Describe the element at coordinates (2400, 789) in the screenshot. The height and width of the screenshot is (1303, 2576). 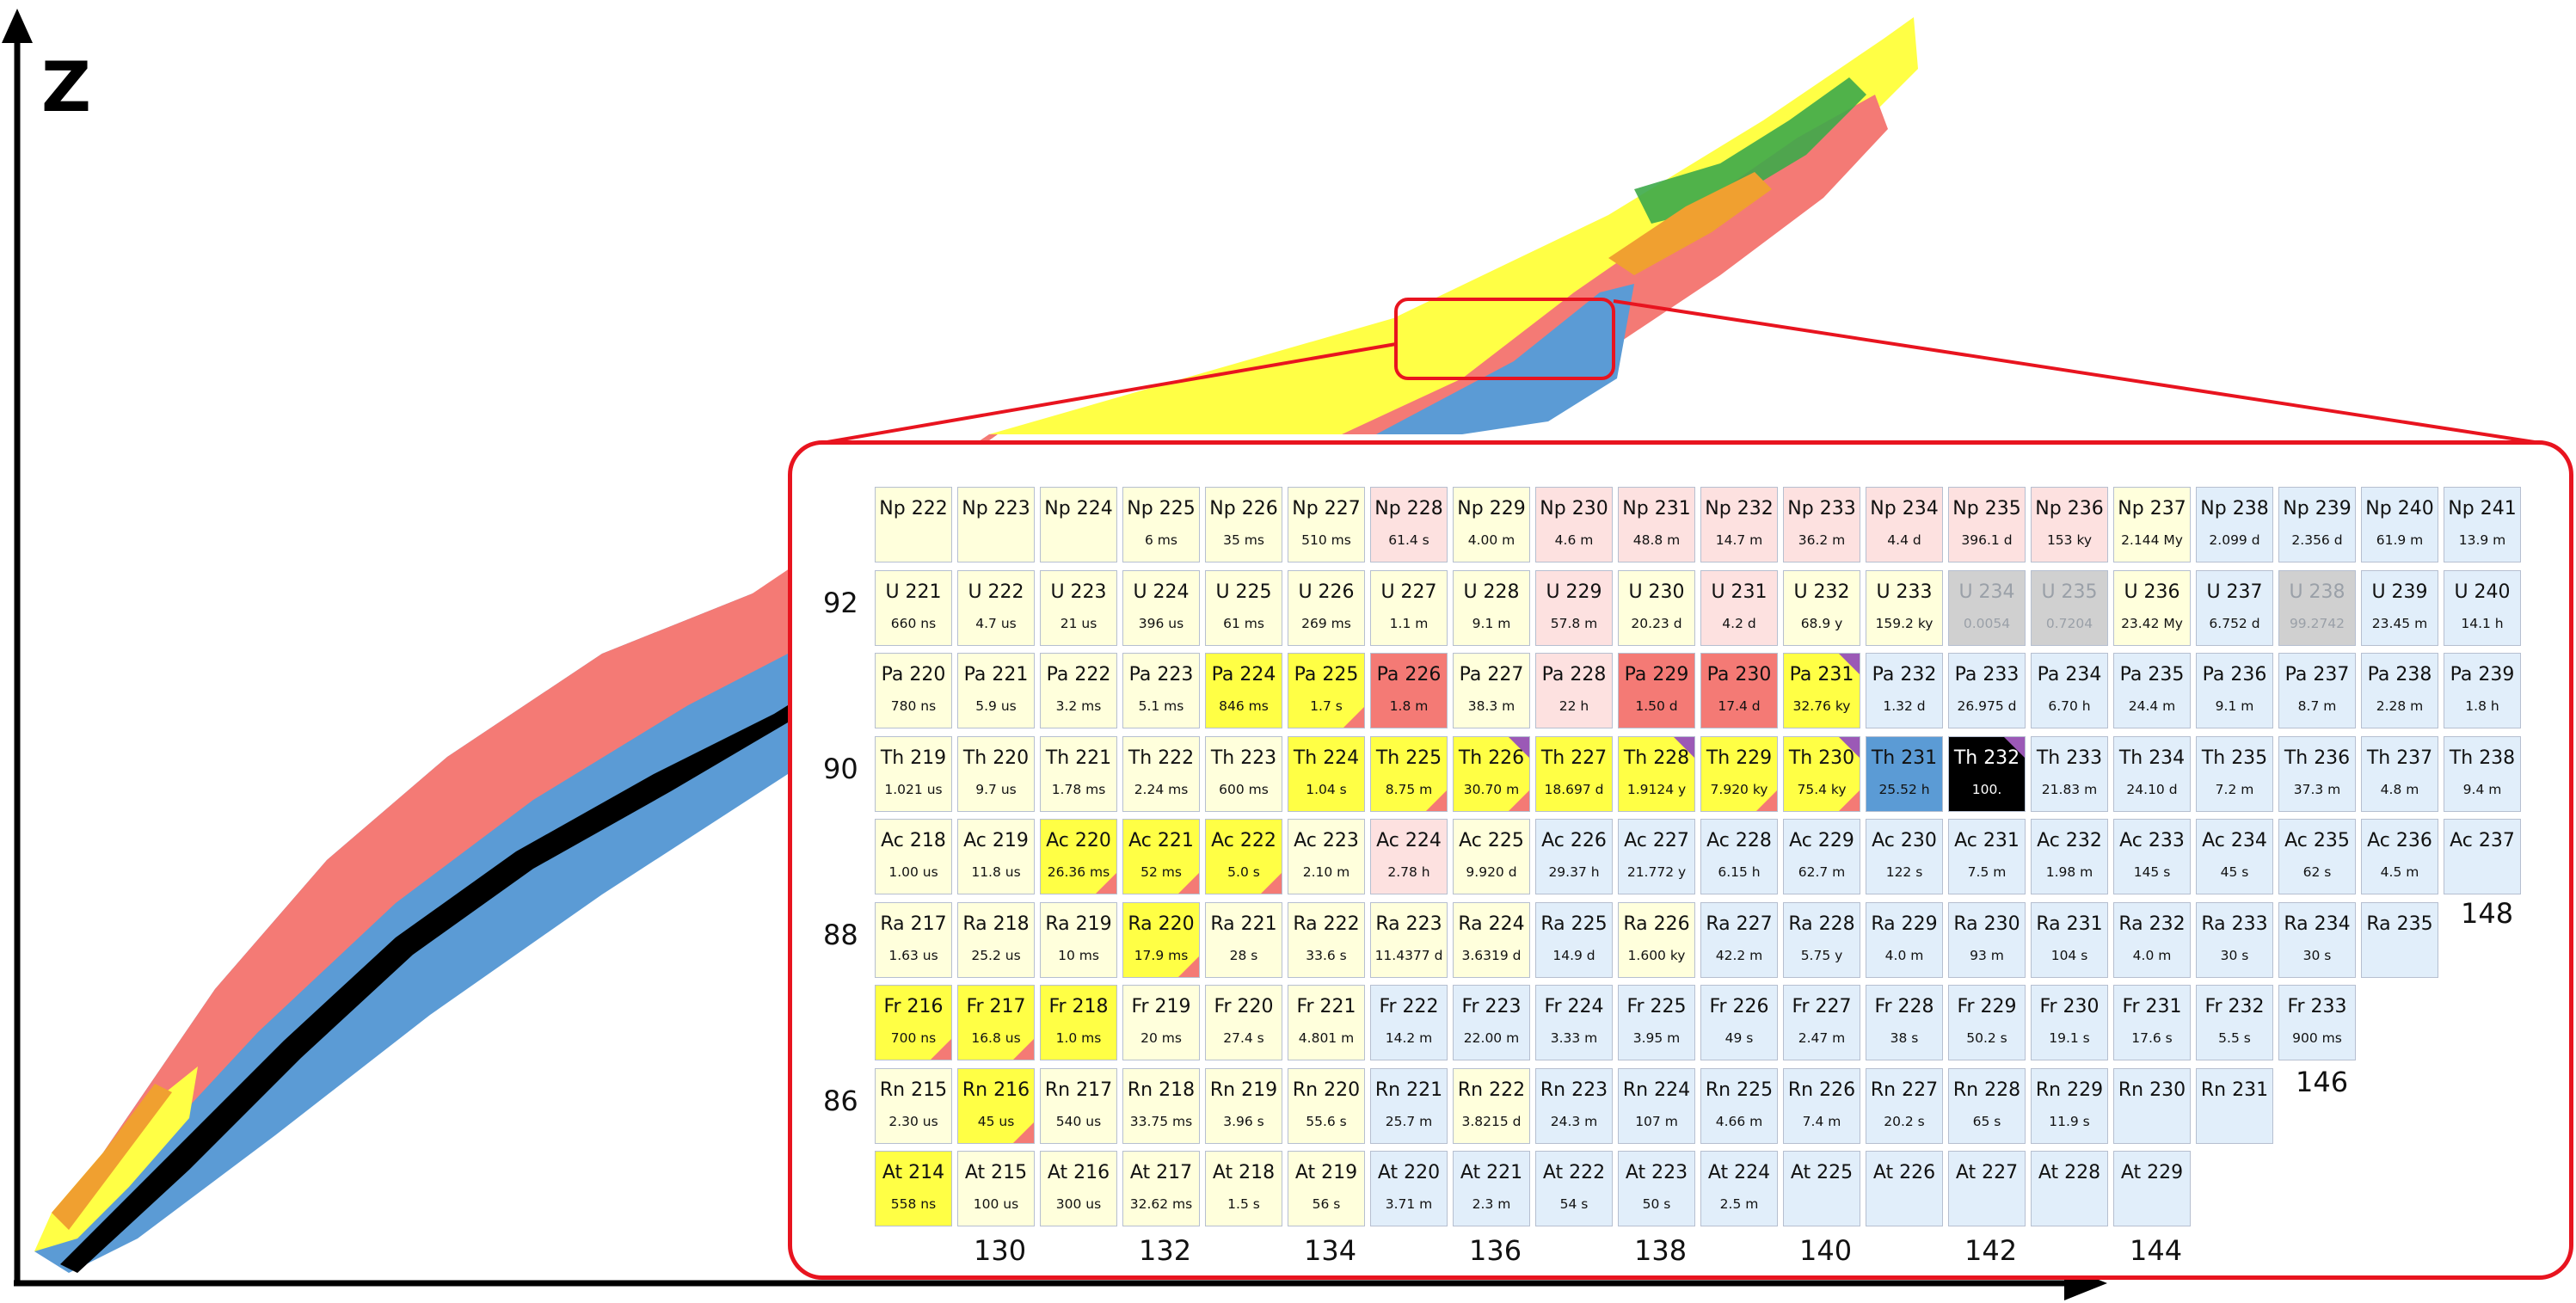
I see `nuclide-half-life: 4.8 m` at that location.